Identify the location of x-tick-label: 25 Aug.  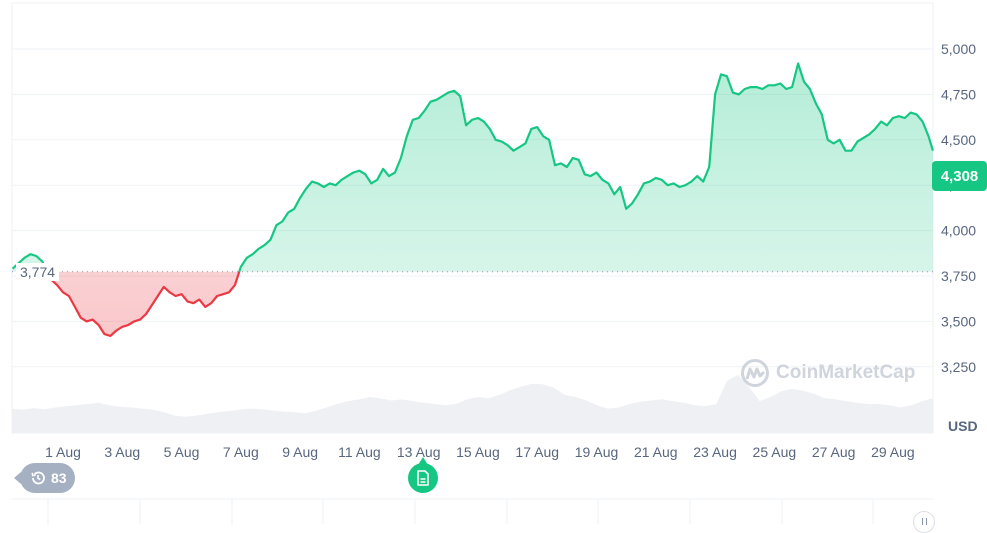
(775, 452).